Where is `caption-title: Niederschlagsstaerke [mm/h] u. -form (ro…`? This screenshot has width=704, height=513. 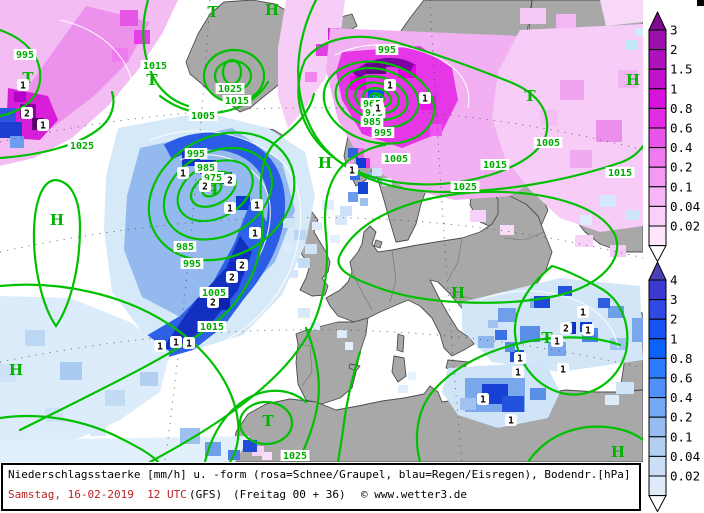
caption-title: Niederschlagsstaerke [mm/h] u. -form (ro… is located at coordinates (319, 474).